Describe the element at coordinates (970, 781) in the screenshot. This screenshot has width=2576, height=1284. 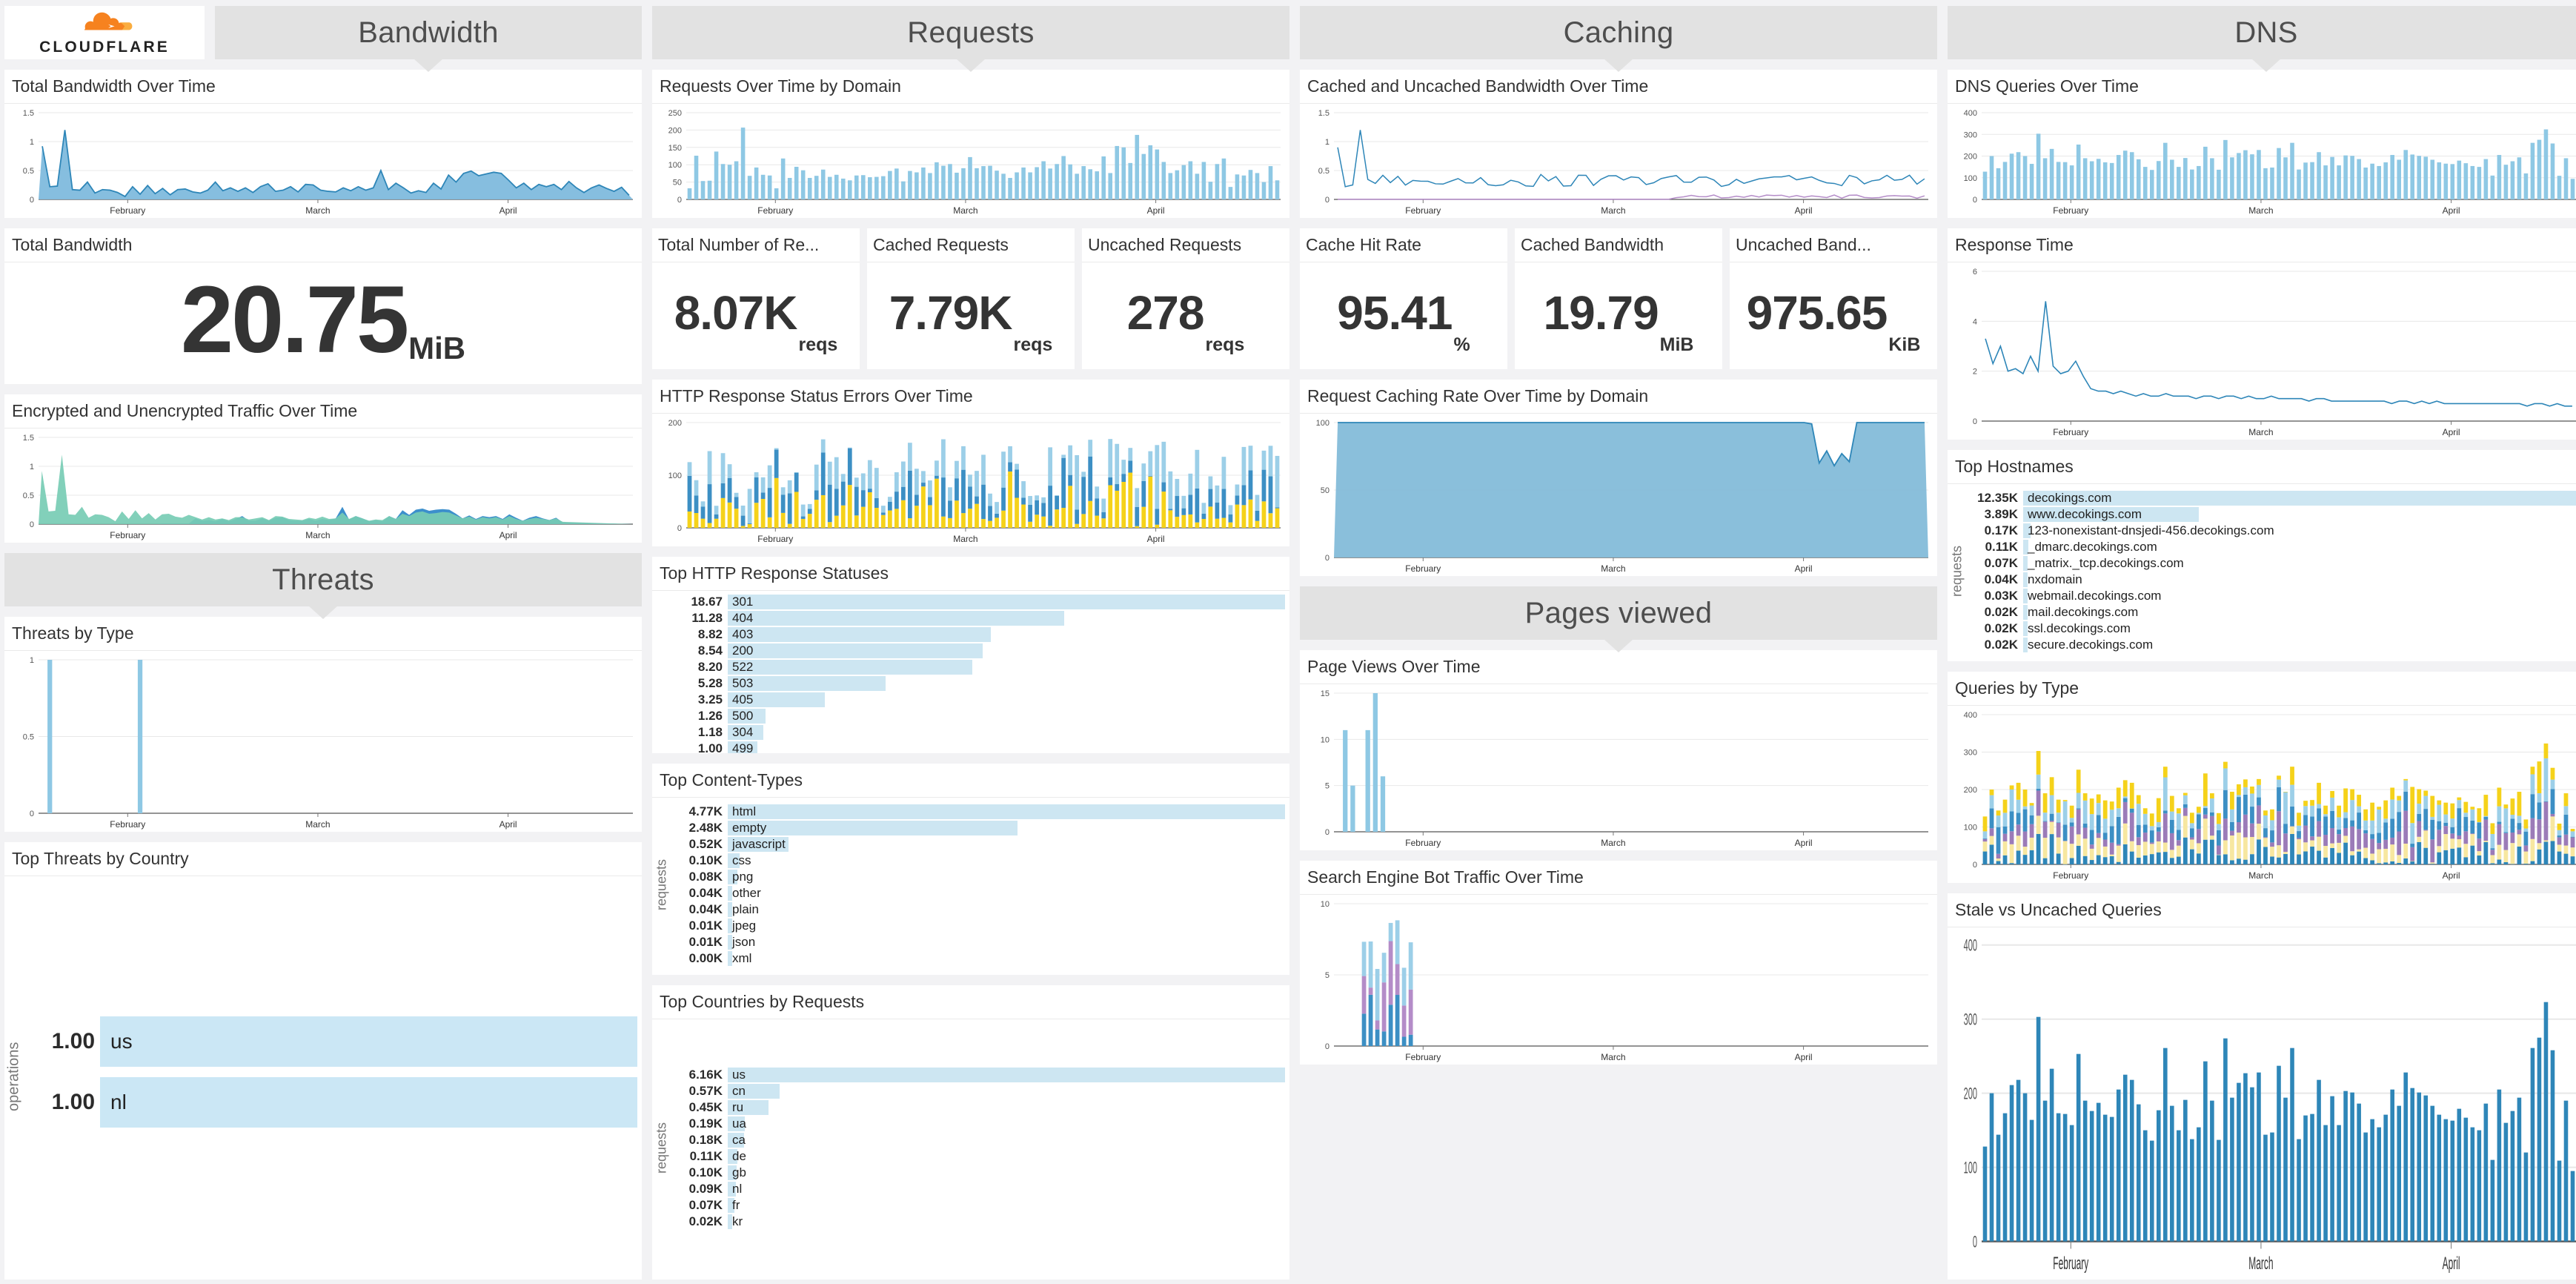
I see `panel-title: Top Content-Types` at that location.